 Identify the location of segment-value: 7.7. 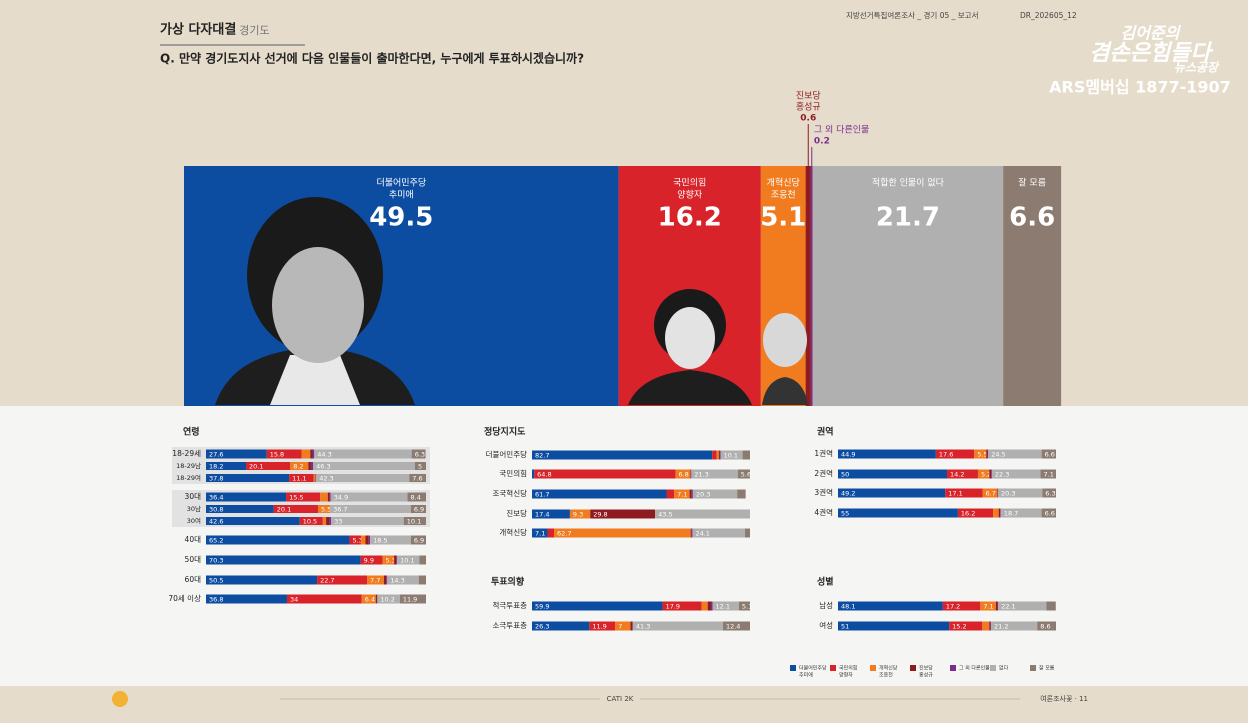
(375, 581).